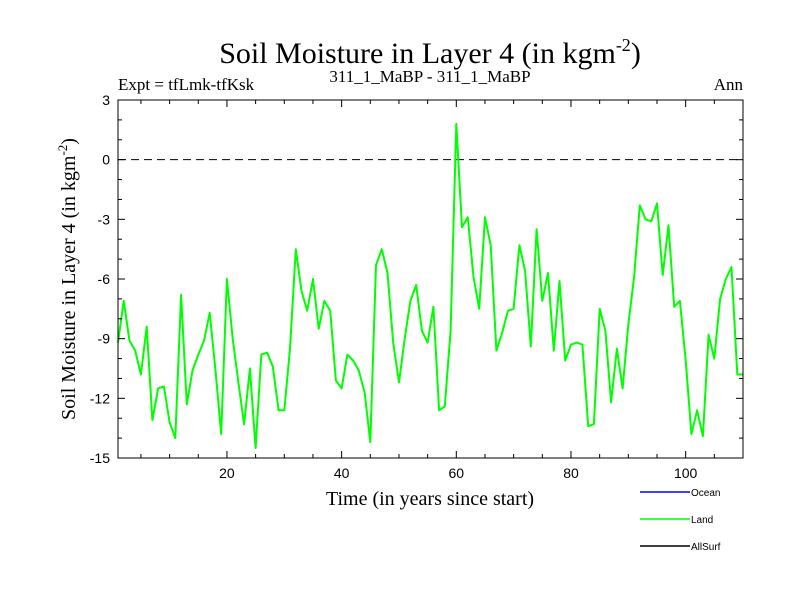  Describe the element at coordinates (106, 160) in the screenshot. I see `y-tick-label: 0` at that location.